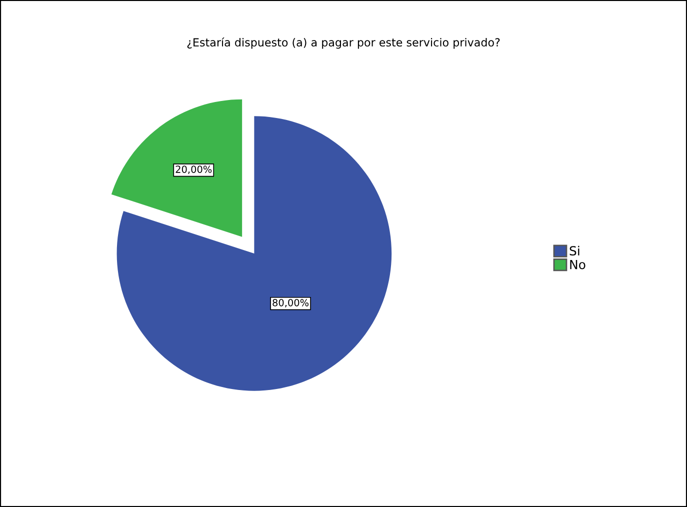 This screenshot has width=687, height=507. I want to click on legend-label: No, so click(578, 265).